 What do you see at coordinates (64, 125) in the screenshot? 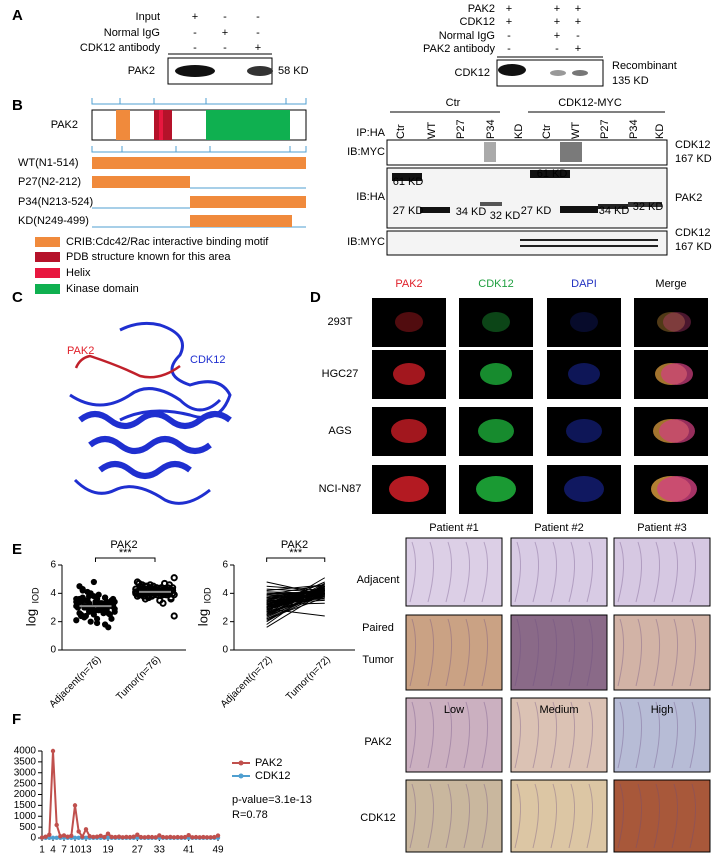
I see `protein-label: PAK2` at bounding box center [64, 125].